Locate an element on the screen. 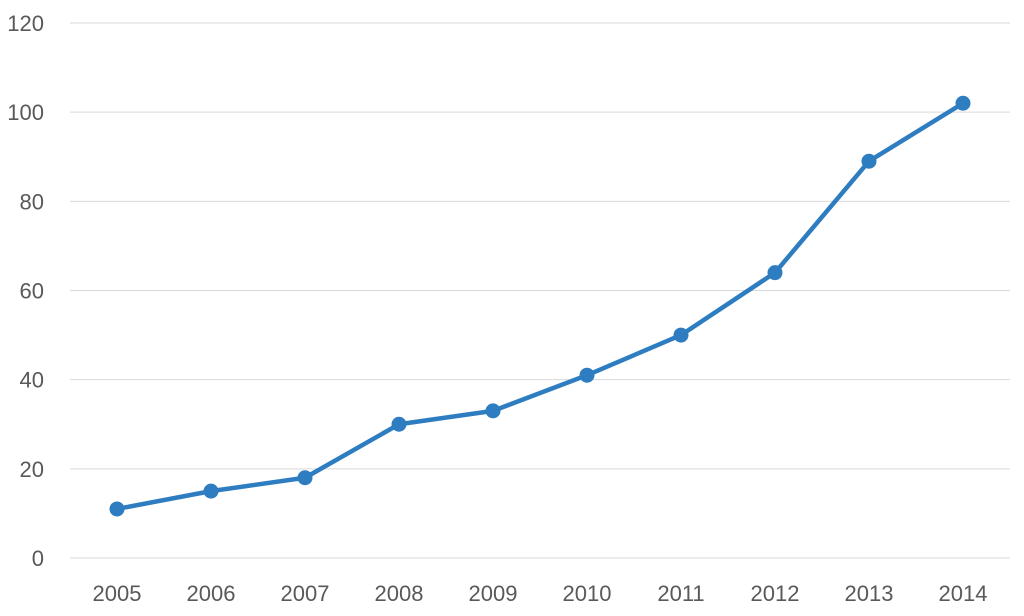 This screenshot has width=1024, height=616. data-point-2011 is located at coordinates (681, 335).